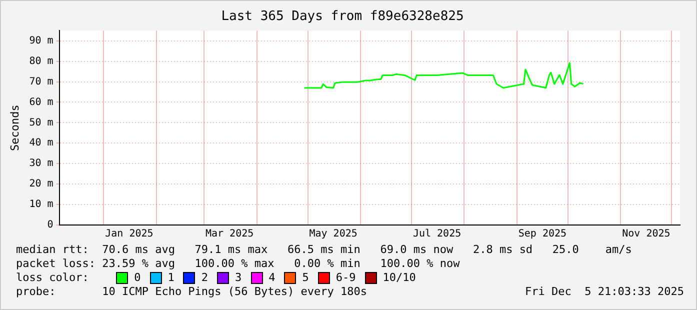 The height and width of the screenshot is (310, 697). What do you see at coordinates (272, 278) in the screenshot?
I see `legend-label: 4` at bounding box center [272, 278].